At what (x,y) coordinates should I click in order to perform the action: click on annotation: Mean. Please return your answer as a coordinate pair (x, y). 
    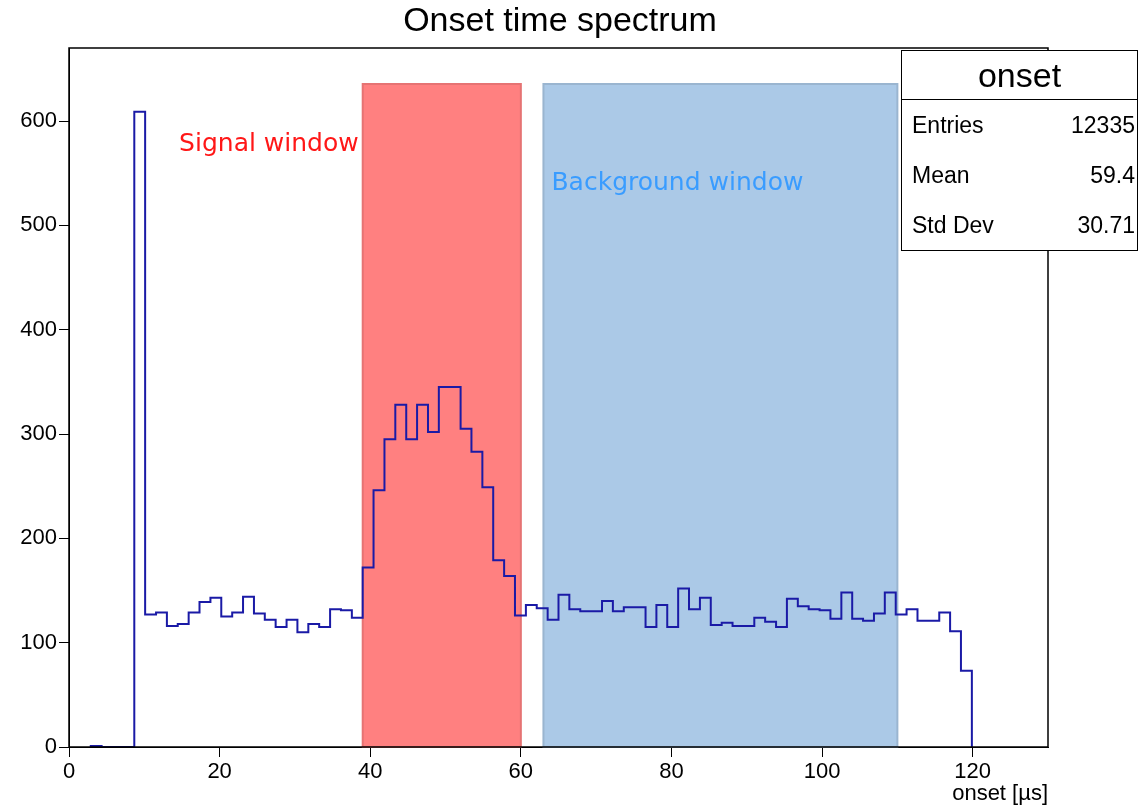
    Looking at the image, I should click on (941, 175).